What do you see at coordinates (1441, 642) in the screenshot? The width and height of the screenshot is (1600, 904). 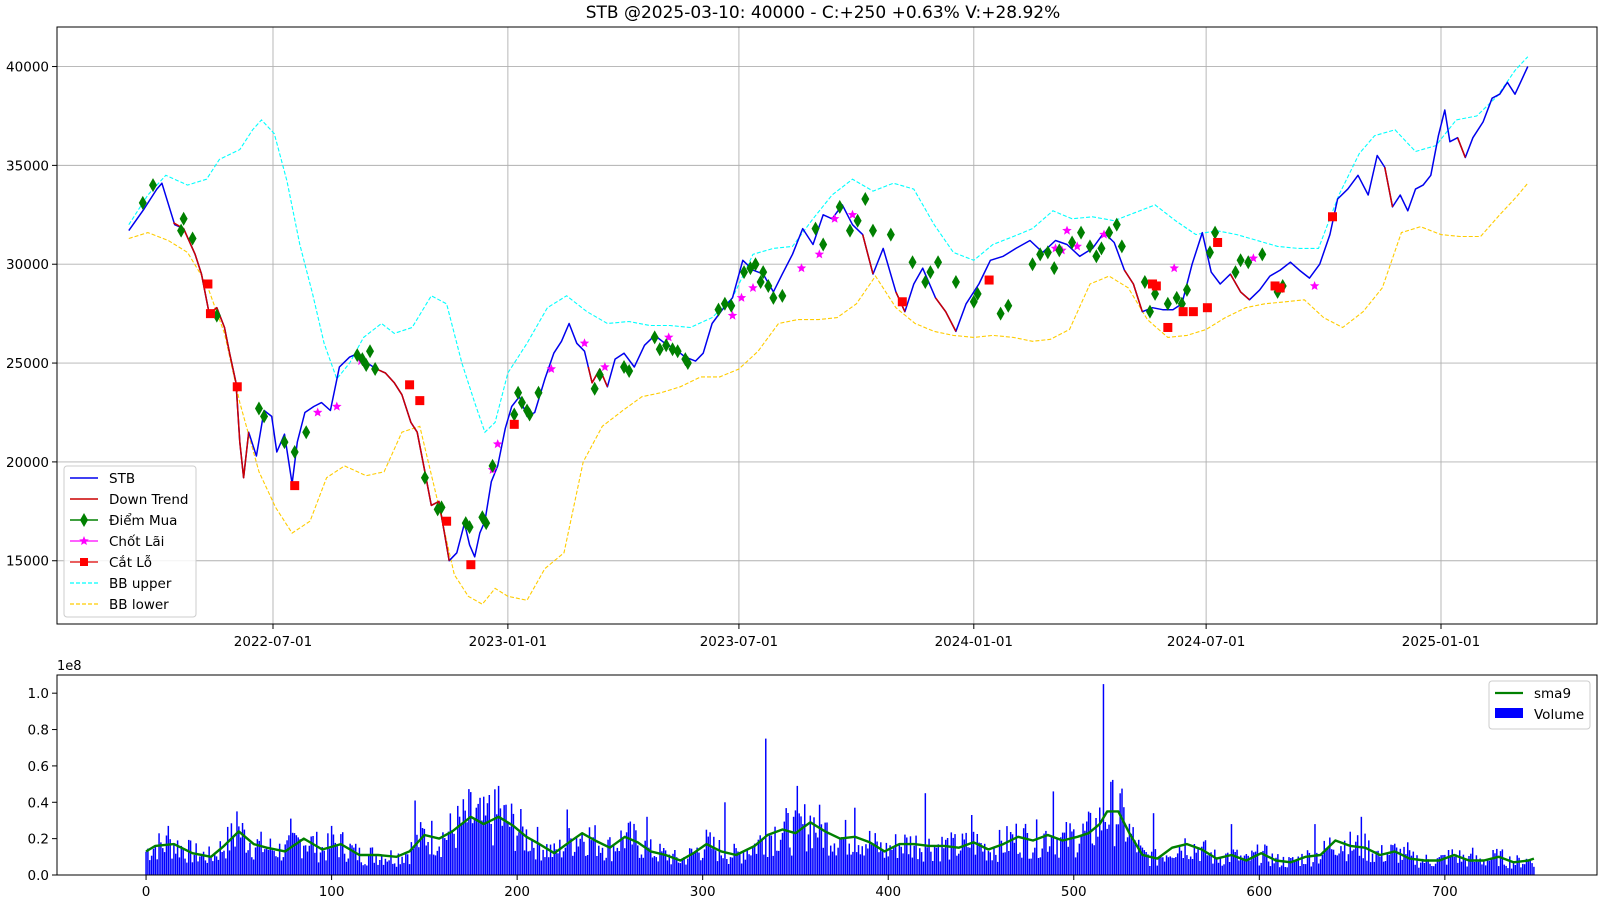 I see `price-x-tick-label: 2025-01-01` at bounding box center [1441, 642].